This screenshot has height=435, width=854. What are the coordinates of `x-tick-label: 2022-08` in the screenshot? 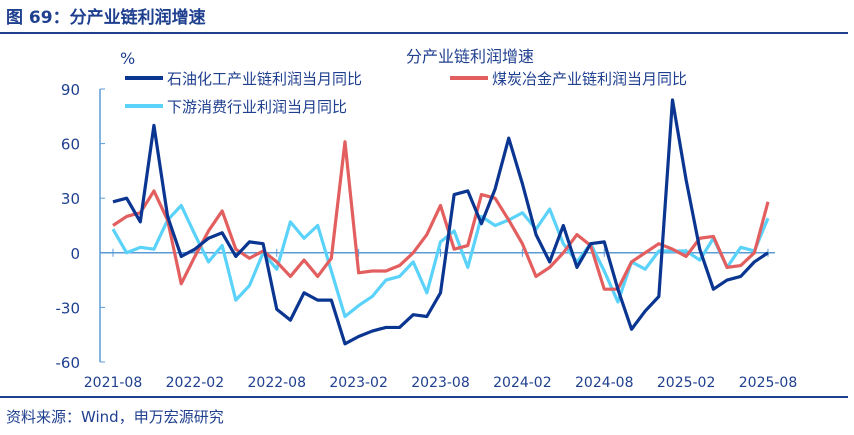 It's located at (277, 383).